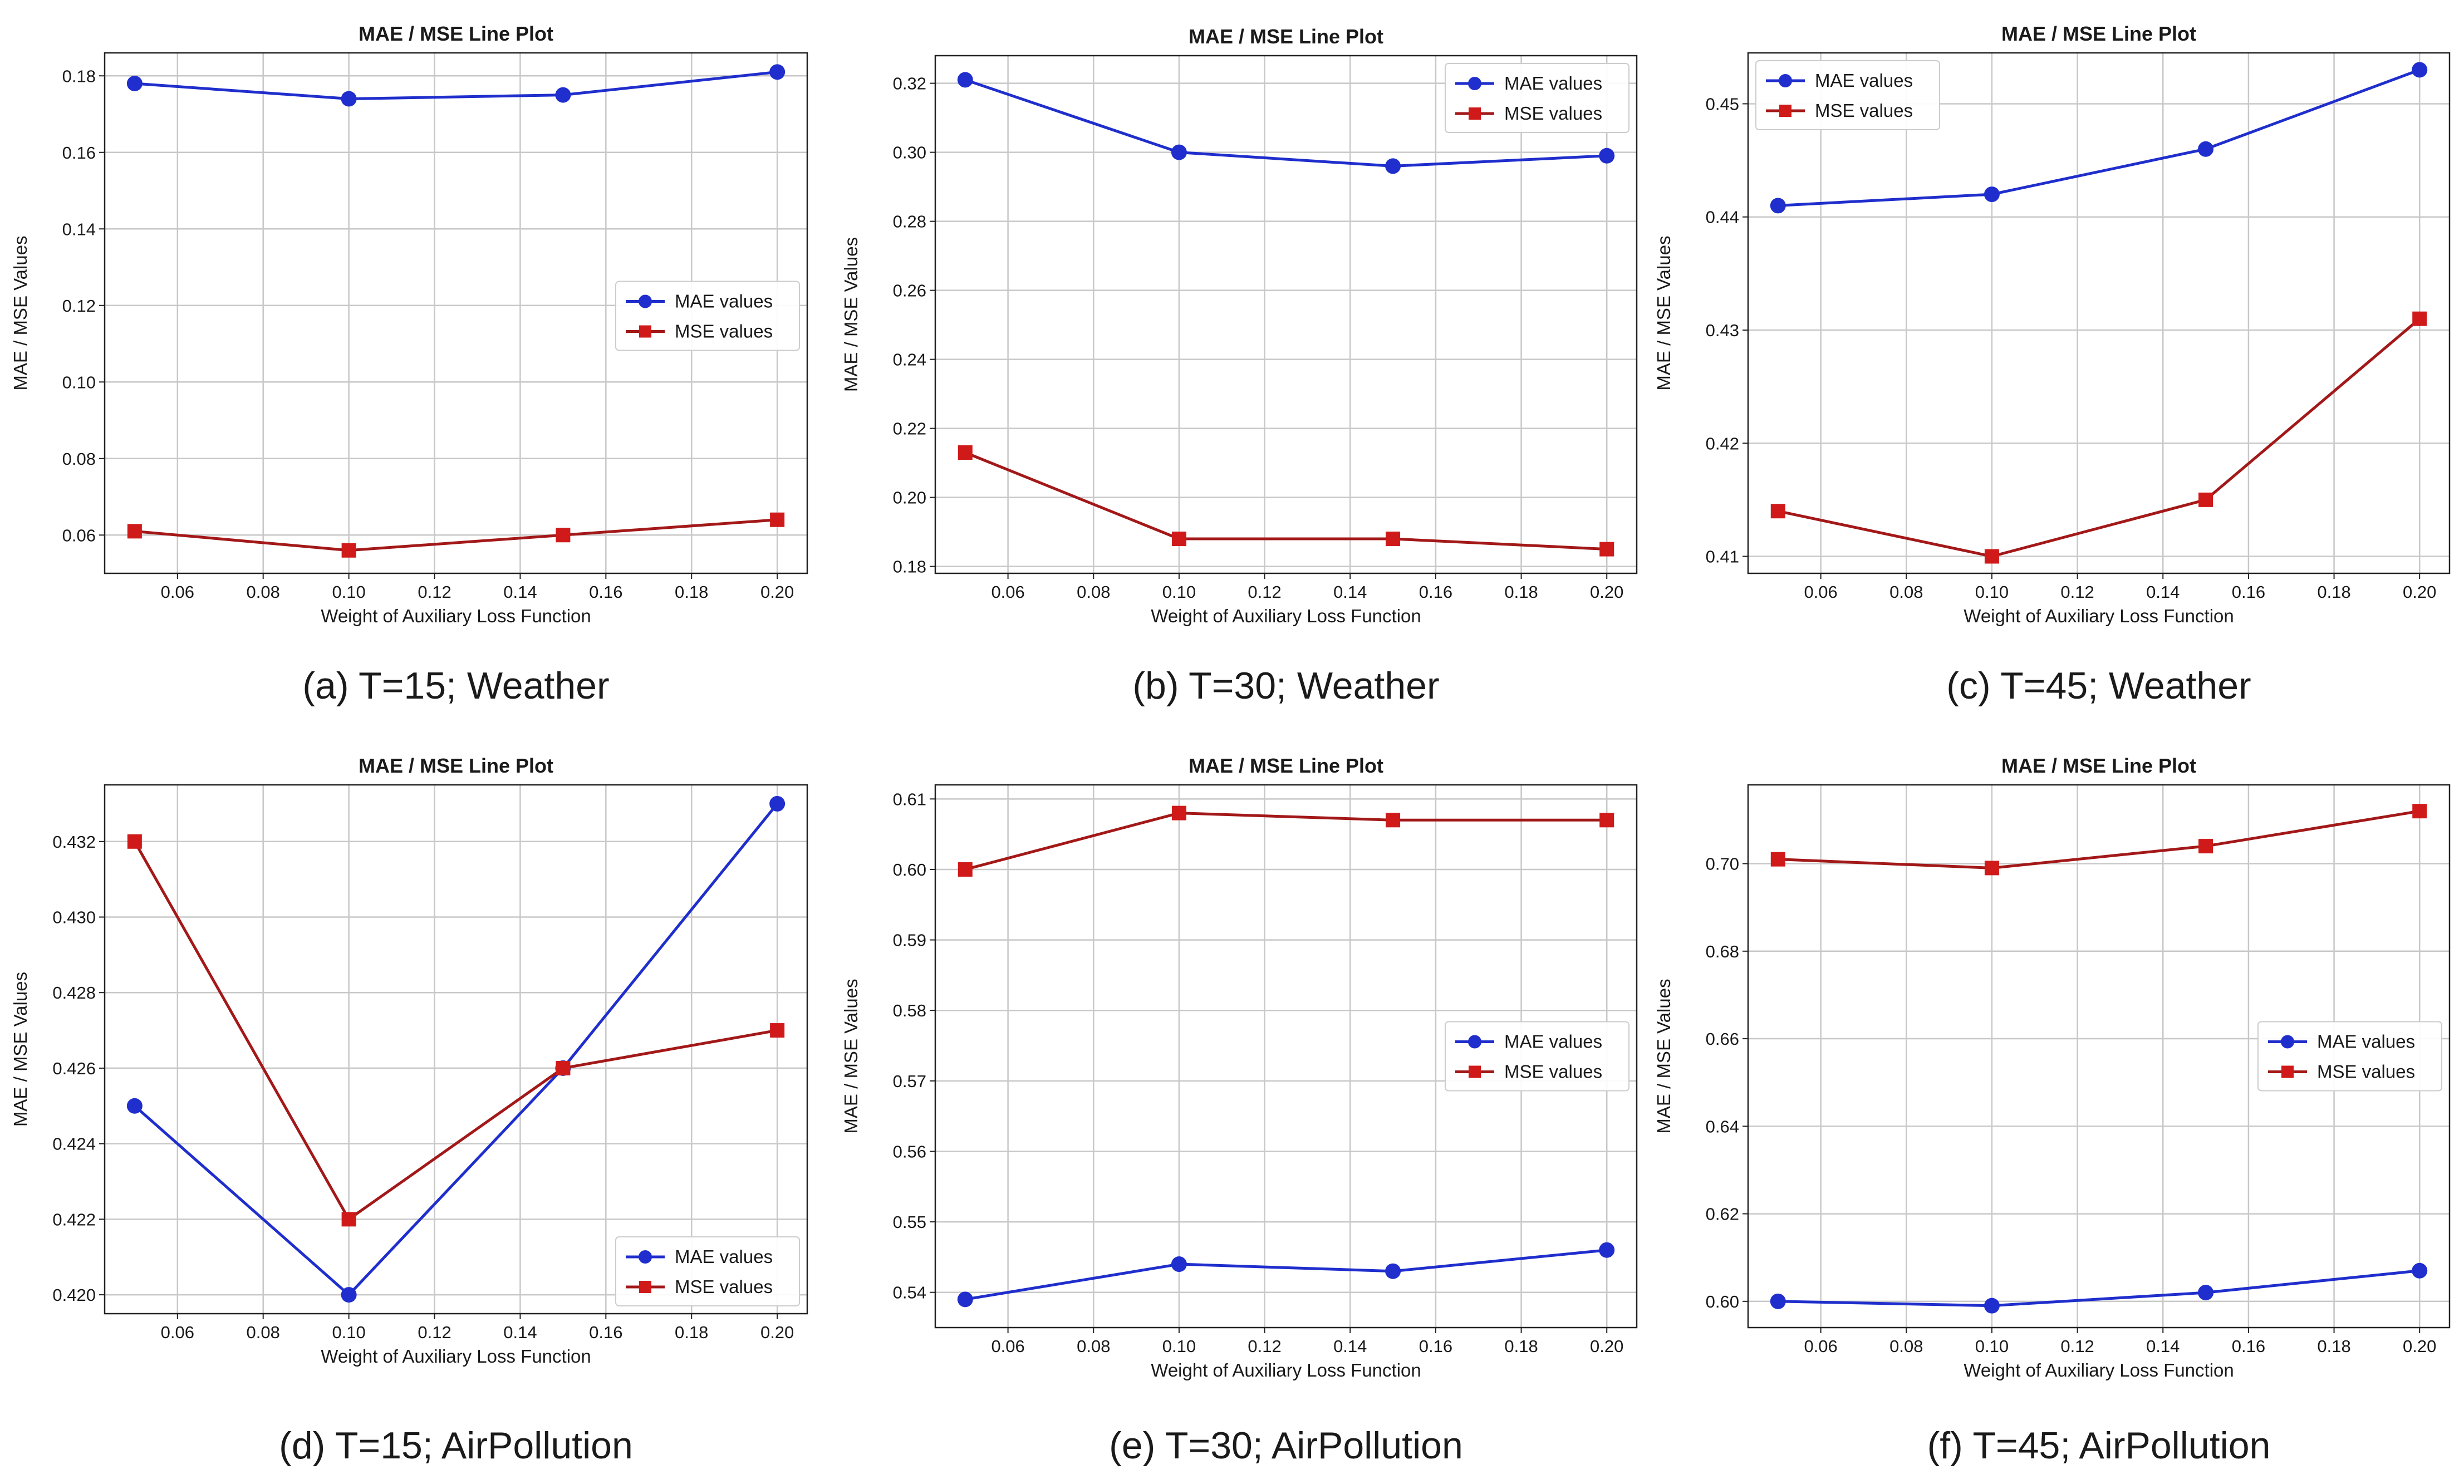  I want to click on y-tick-label: 0.420, so click(74, 1295).